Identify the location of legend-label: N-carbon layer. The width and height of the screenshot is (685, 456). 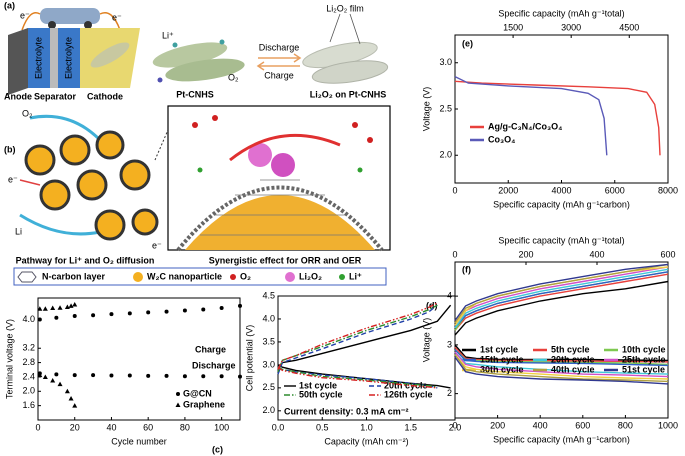
(74, 276).